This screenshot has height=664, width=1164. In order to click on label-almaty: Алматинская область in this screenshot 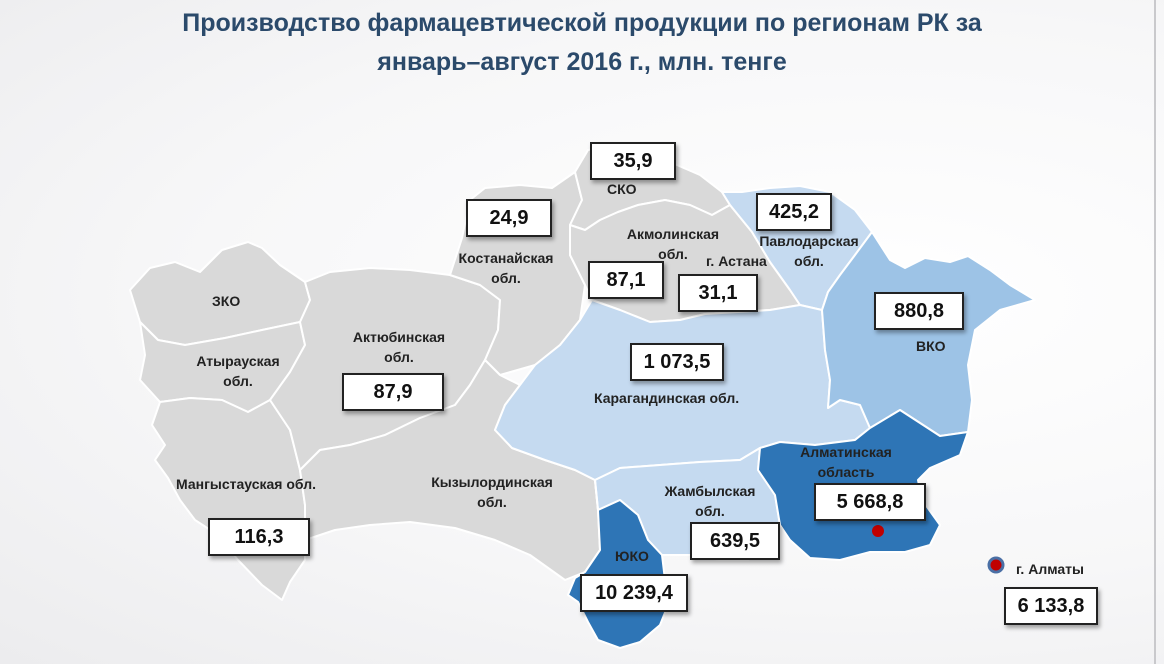, I will do `click(846, 462)`.